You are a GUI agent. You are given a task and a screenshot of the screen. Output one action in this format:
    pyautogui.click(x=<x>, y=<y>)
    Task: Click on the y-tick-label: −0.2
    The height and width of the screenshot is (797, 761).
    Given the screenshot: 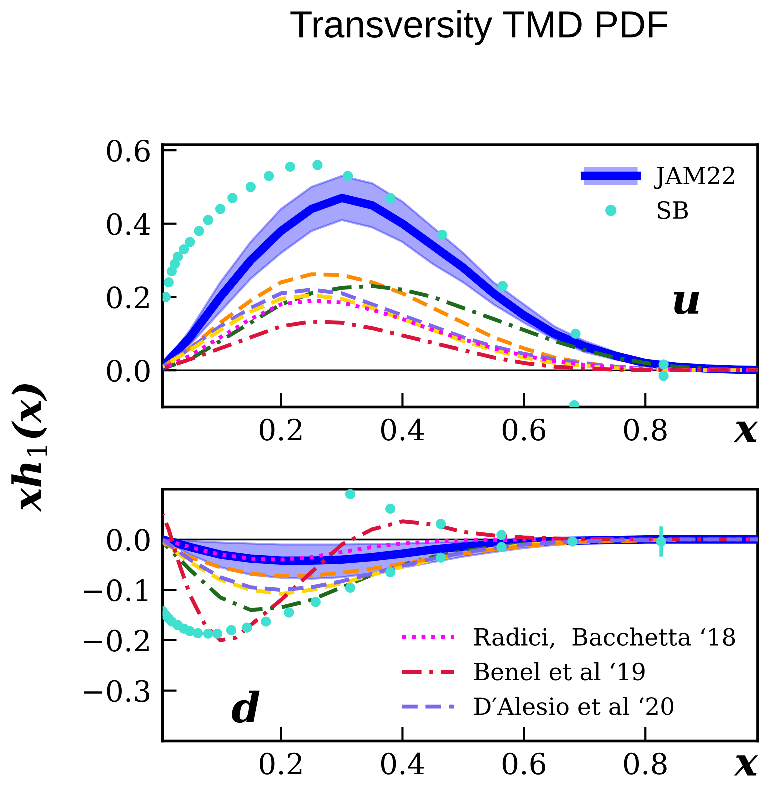 What is the action you would take?
    pyautogui.click(x=116, y=641)
    